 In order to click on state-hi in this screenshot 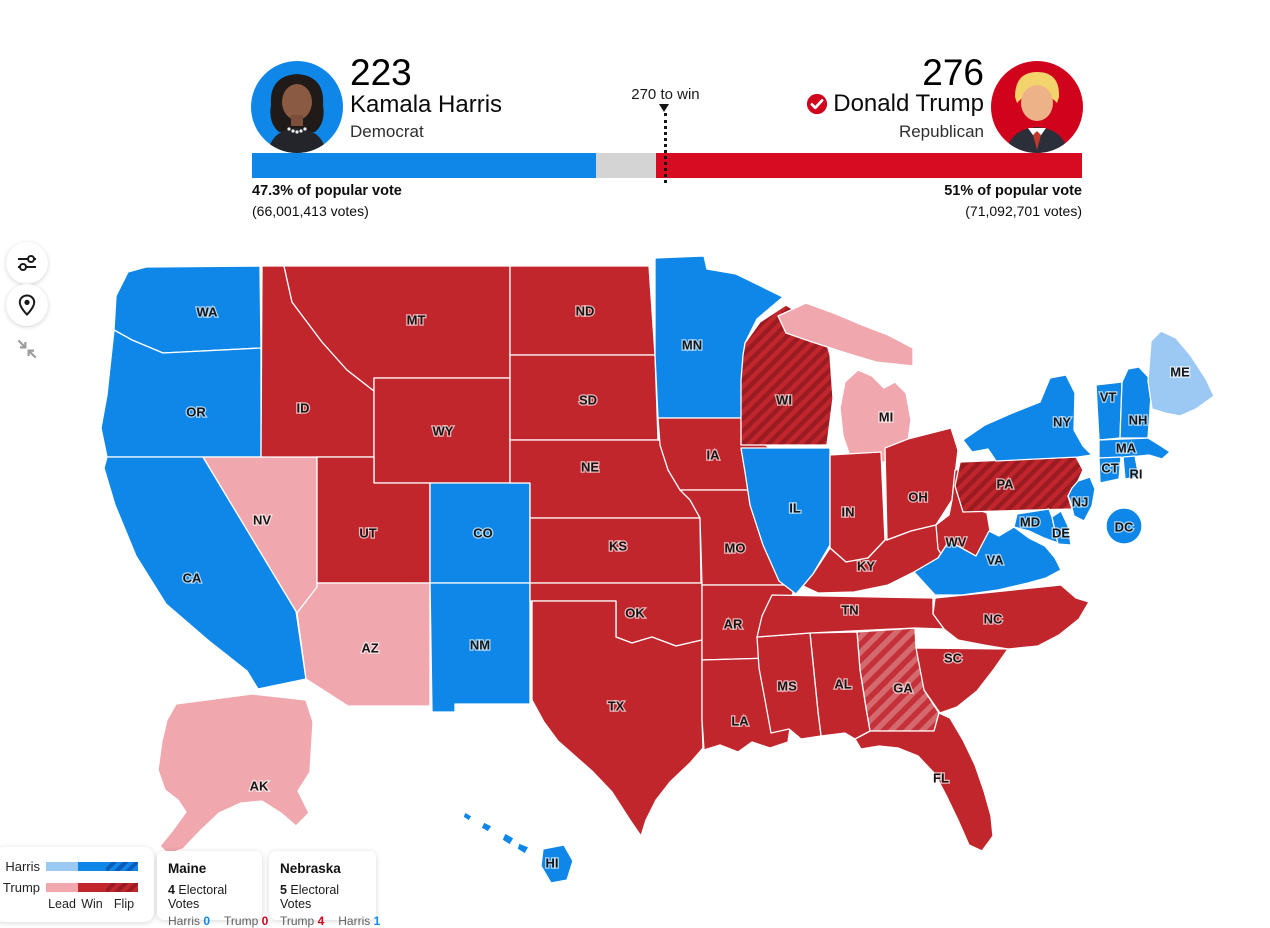, I will do `click(557, 864)`.